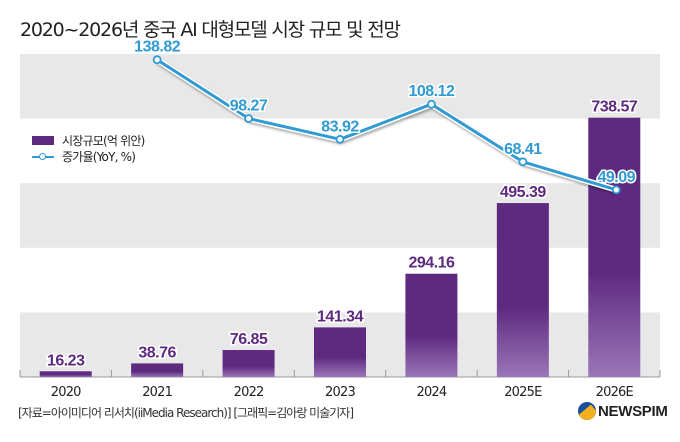 The image size is (680, 442). I want to click on line-marker-swatch-icon, so click(43, 156).